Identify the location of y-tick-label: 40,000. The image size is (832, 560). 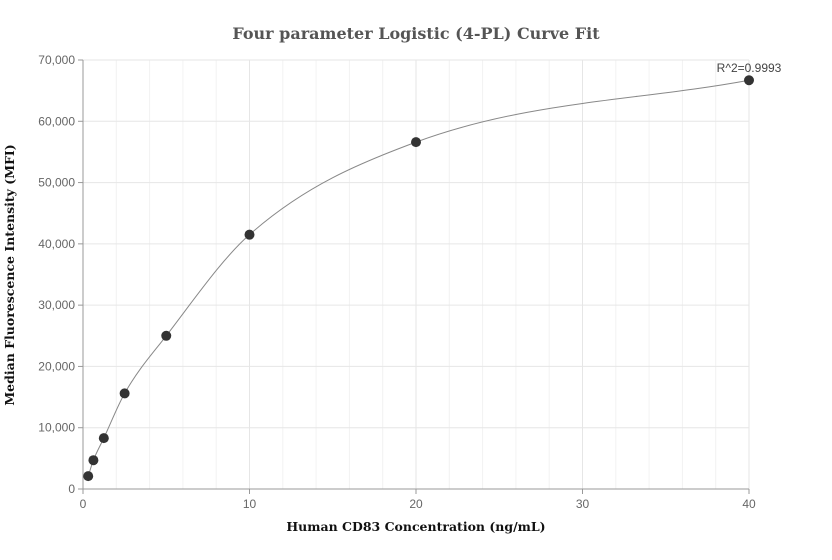
(56, 244).